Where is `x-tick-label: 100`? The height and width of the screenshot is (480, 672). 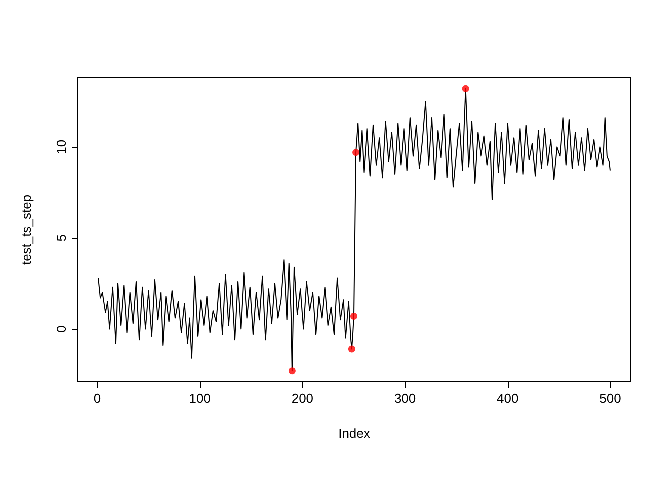
x-tick-label: 100 is located at coordinates (200, 398).